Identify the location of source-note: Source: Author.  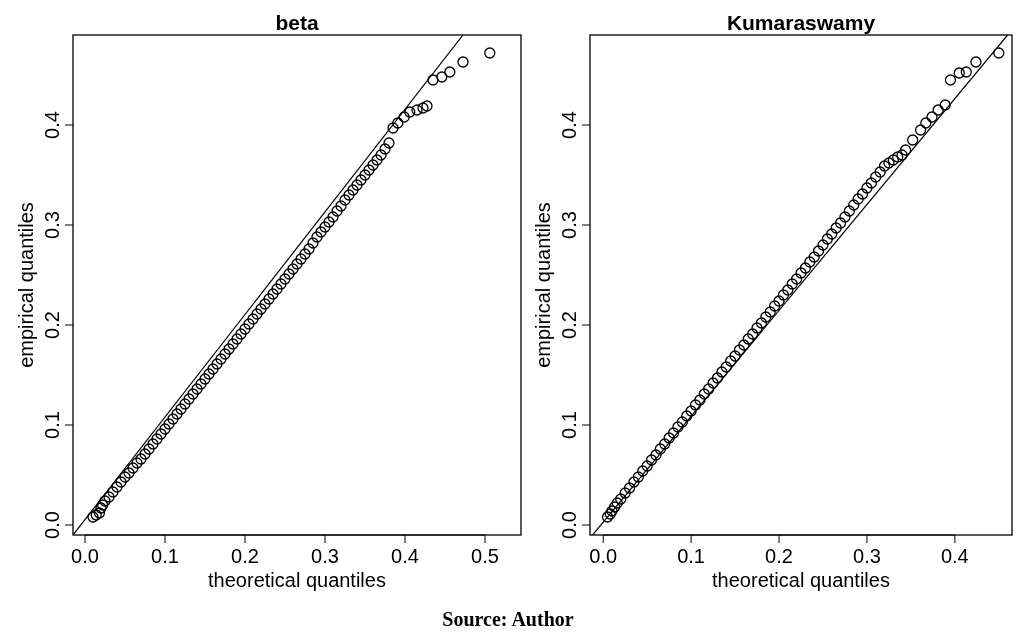
(508, 619).